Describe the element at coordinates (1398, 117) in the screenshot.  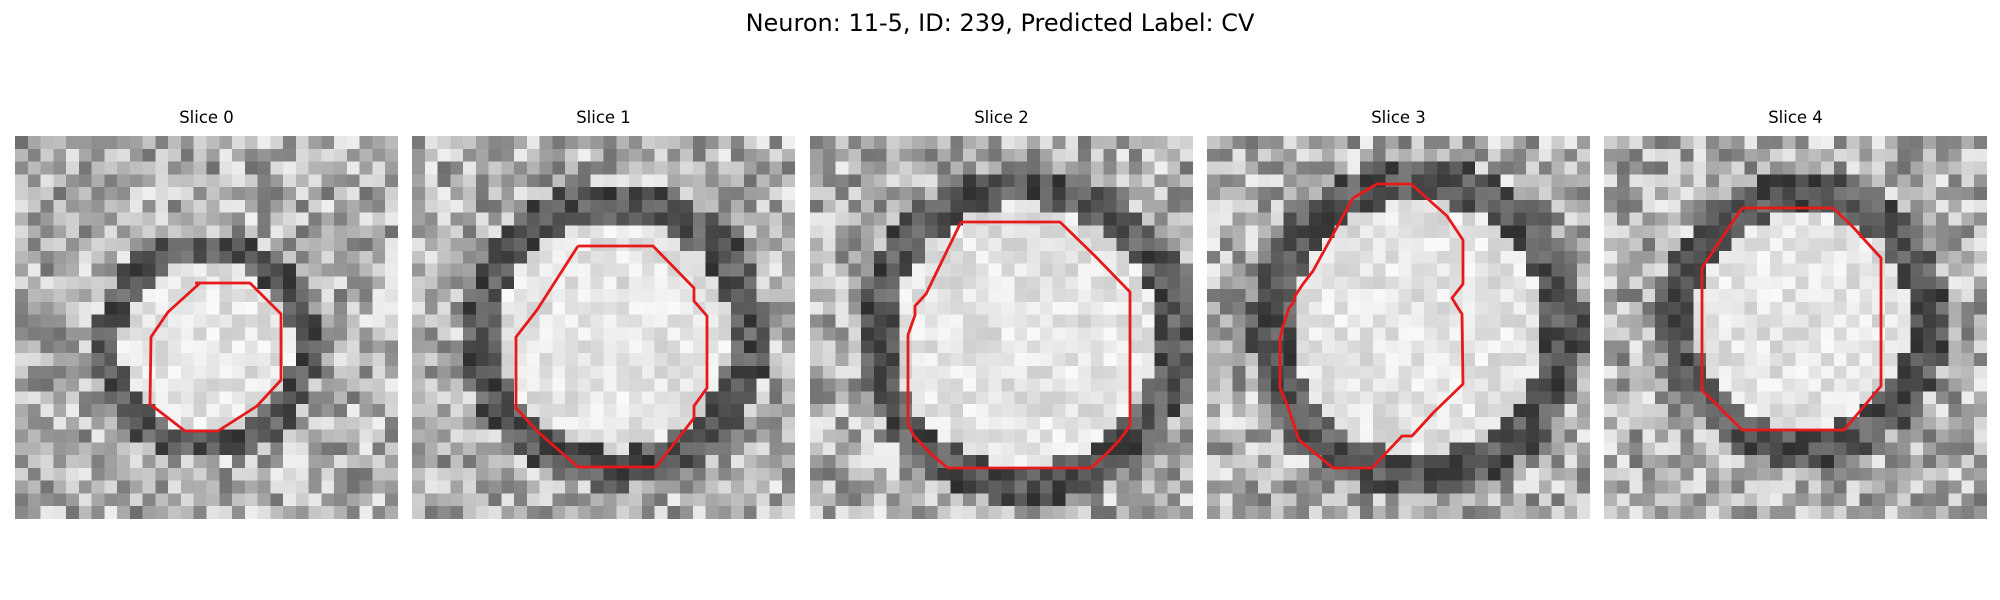
I see `slice-title: Slice 3` at that location.